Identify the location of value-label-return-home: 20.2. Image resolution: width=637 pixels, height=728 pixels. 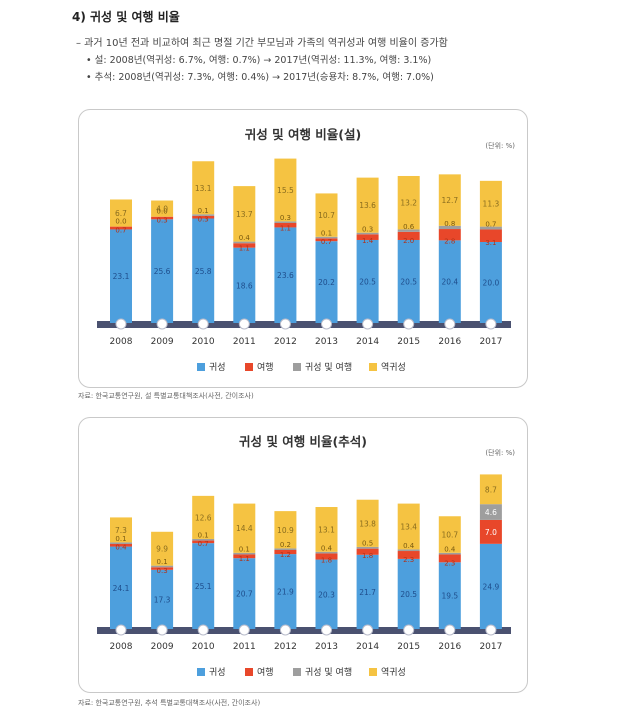
(326, 282).